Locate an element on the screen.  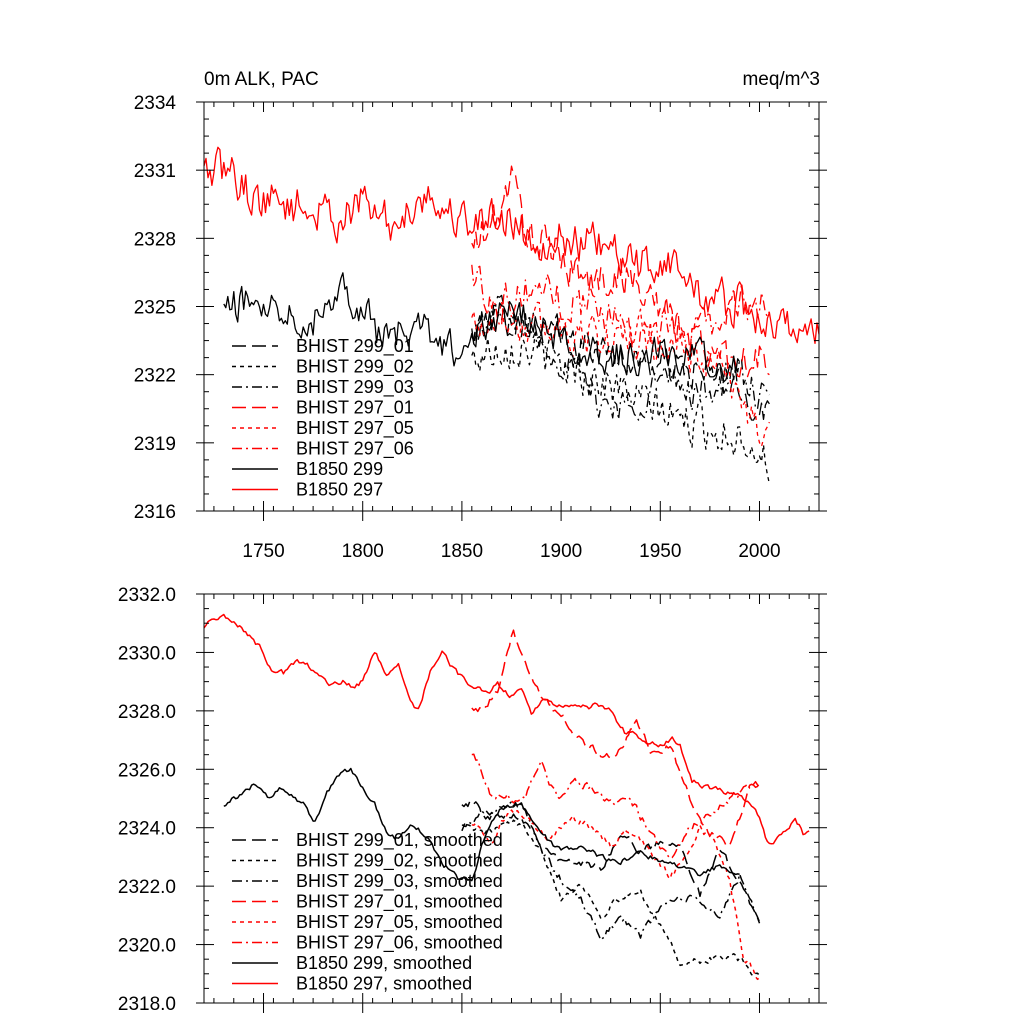
series-line-bhist-297-01-smoothed is located at coordinates (616, 738).